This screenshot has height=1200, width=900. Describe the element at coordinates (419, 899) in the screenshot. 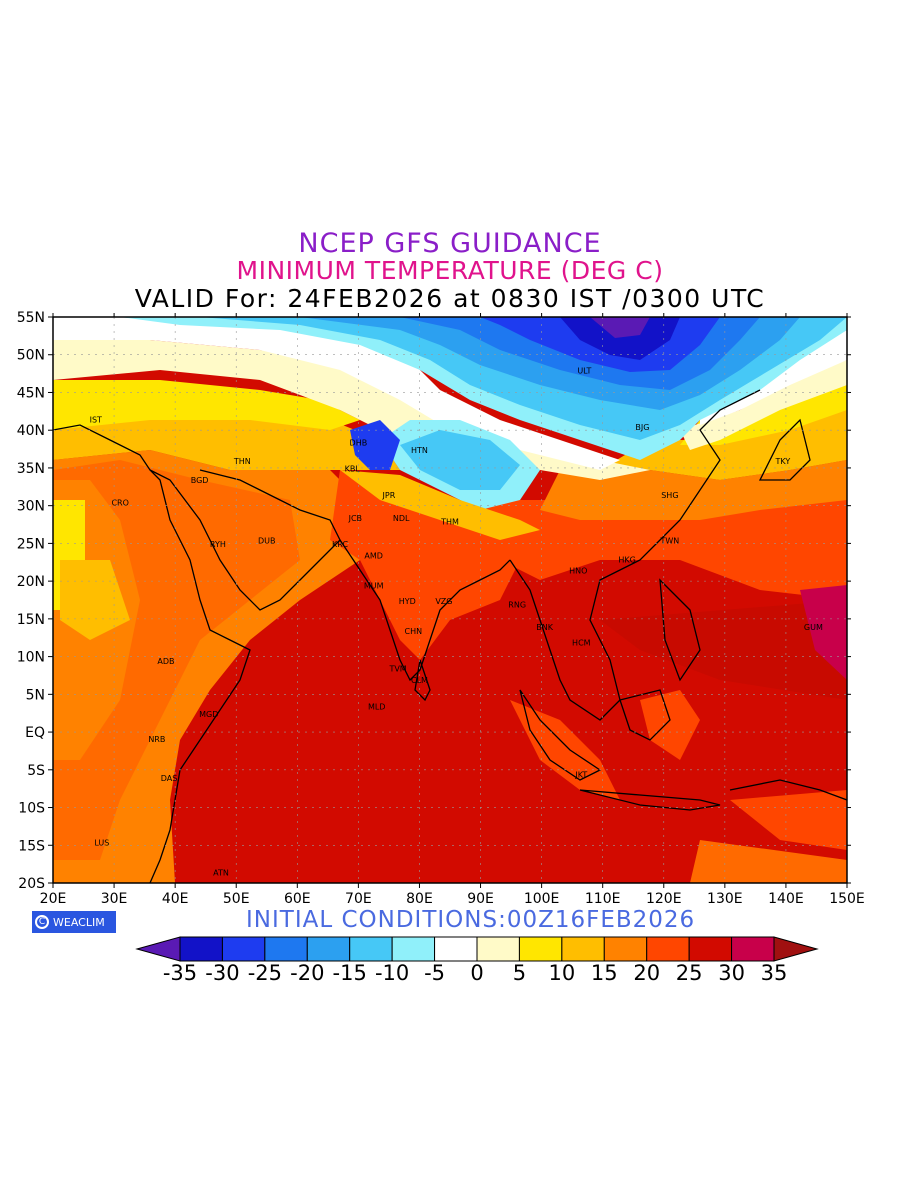

I see `lon-label: 80E` at that location.